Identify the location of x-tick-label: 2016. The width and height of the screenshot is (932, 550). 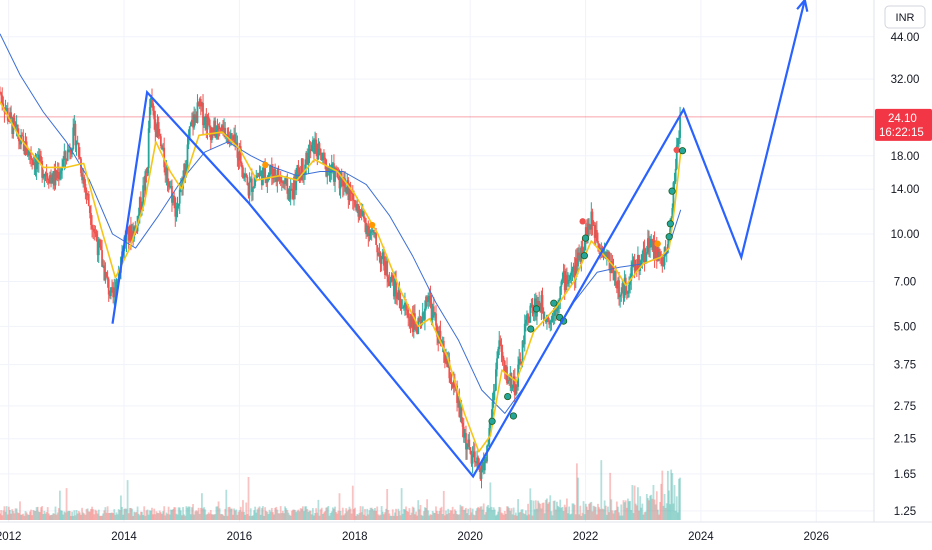
(240, 537).